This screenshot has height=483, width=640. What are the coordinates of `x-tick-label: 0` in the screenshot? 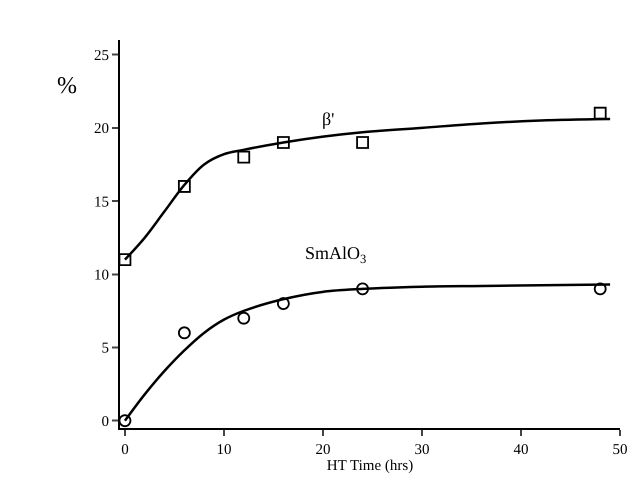 It's located at (125, 450).